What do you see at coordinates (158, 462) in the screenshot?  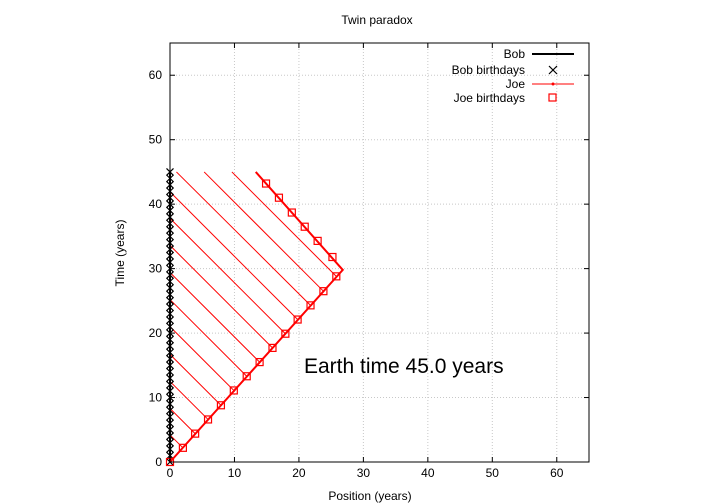 I see `y-tick-label: 0` at bounding box center [158, 462].